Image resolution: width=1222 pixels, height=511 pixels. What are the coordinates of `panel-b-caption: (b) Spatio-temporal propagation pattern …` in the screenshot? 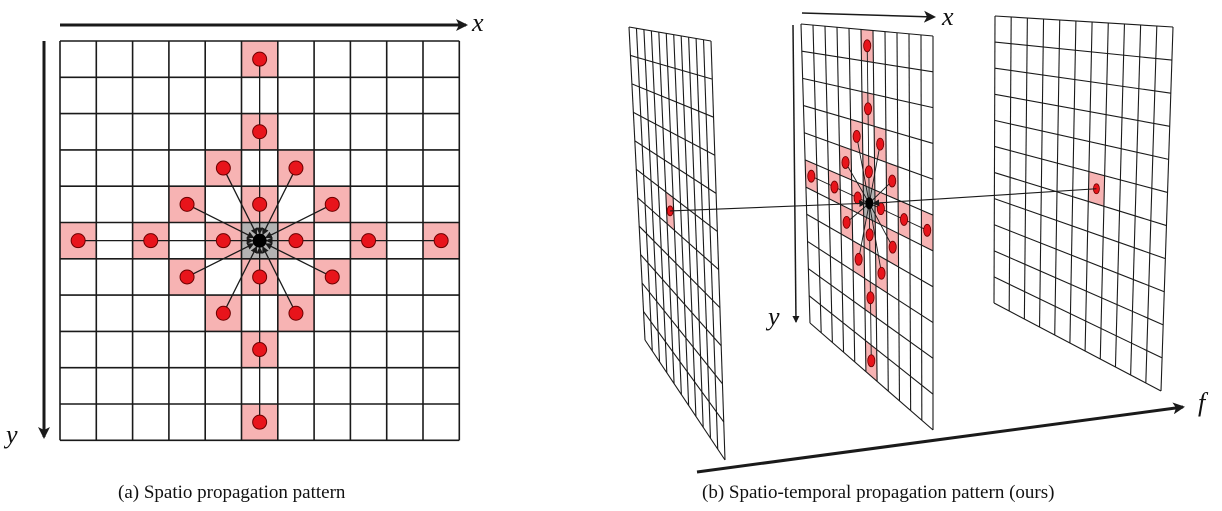 It's located at (878, 492).